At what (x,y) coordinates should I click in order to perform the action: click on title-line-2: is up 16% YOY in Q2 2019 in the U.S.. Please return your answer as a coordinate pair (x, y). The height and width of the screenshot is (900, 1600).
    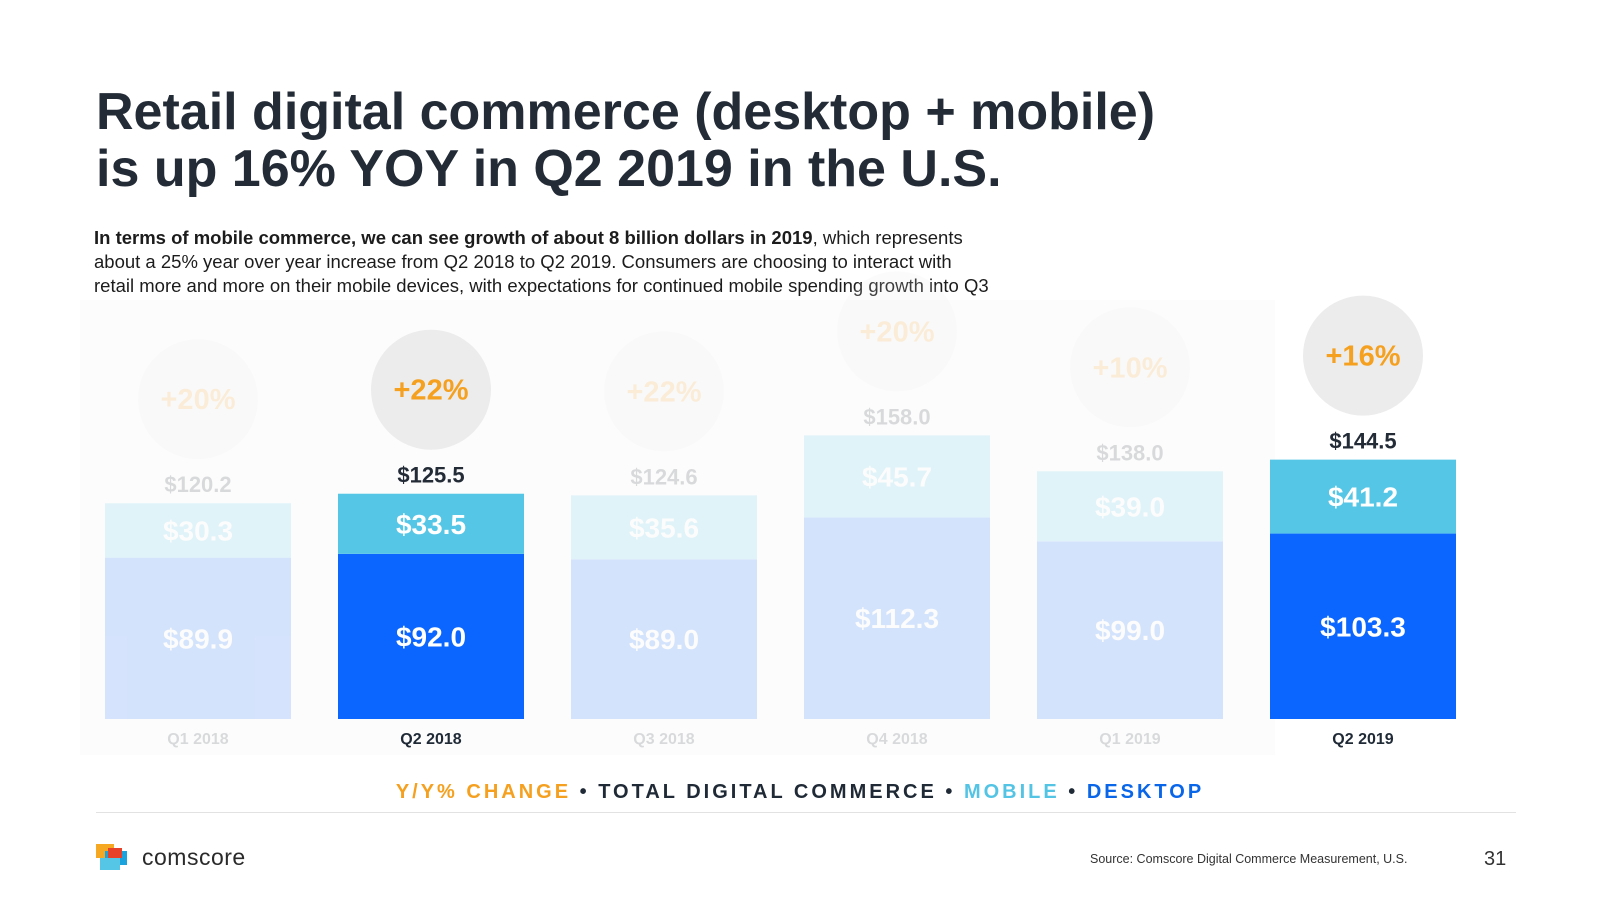
    Looking at the image, I should click on (549, 169).